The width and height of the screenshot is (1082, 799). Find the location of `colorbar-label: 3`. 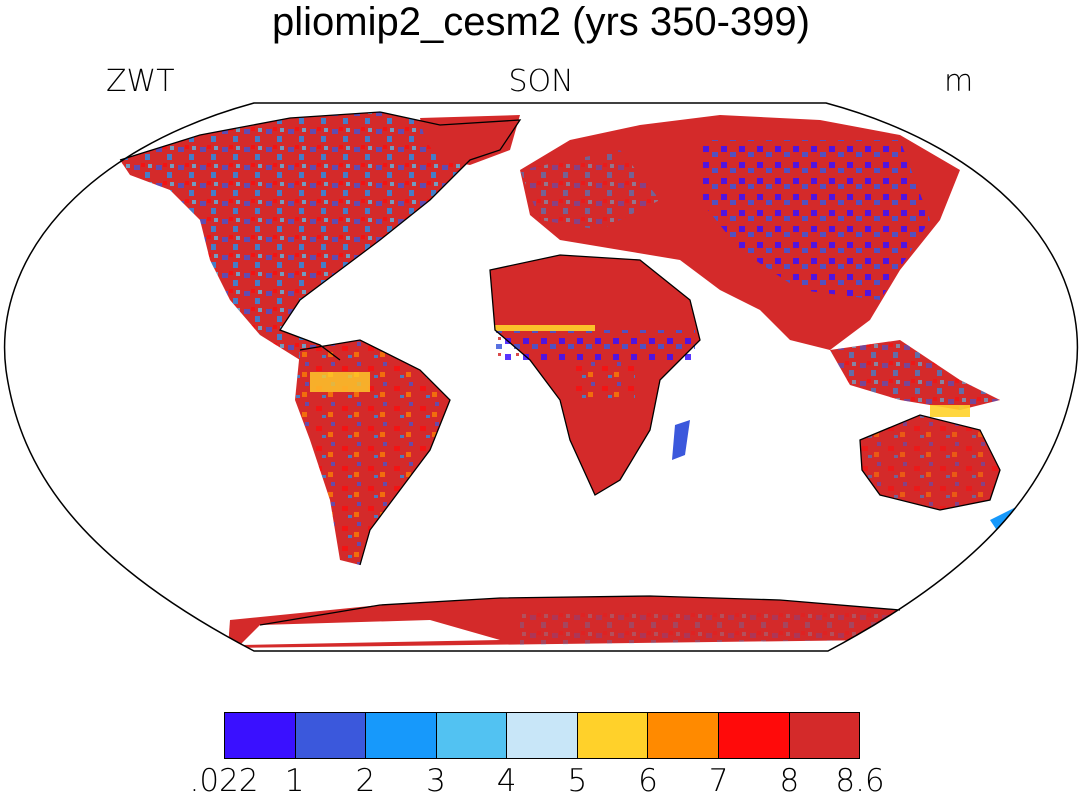

colorbar-label: 3 is located at coordinates (436, 781).